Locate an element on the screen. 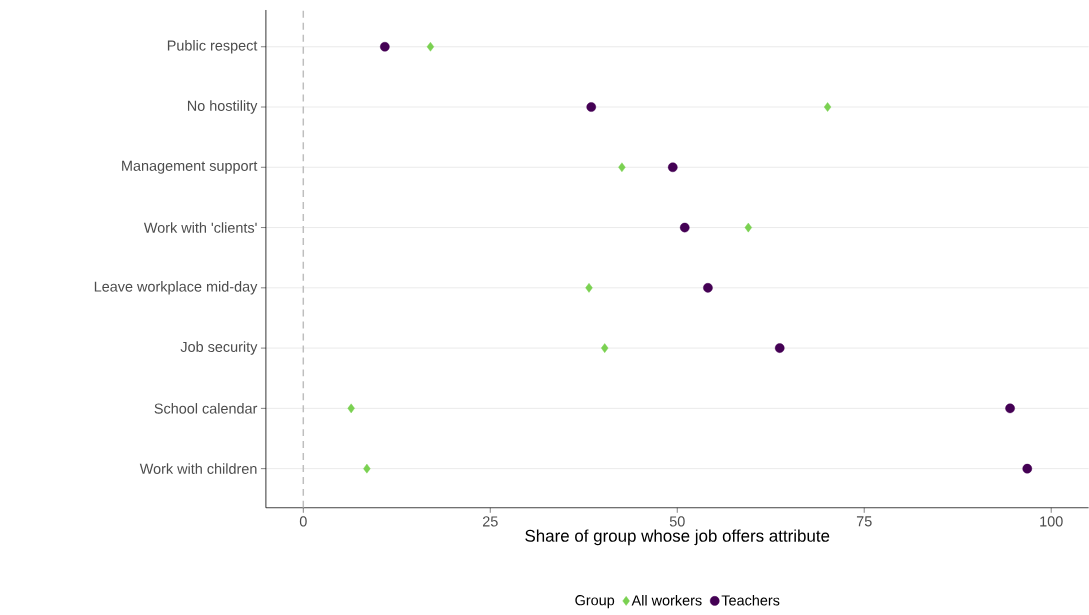 This screenshot has height=615, width=1089. y-tick-label: Public respect is located at coordinates (212, 47).